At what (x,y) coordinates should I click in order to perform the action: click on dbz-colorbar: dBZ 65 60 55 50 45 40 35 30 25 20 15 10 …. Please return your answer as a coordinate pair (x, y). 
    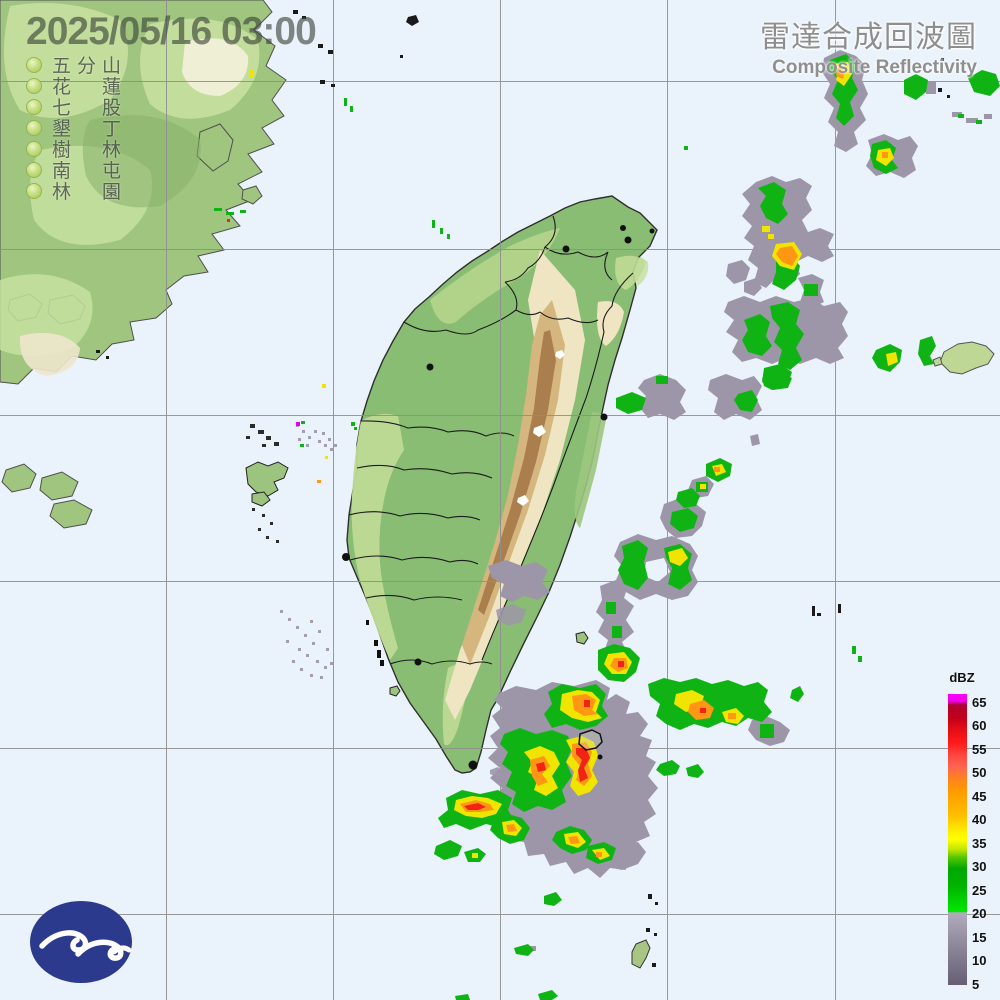
    Looking at the image, I should click on (964, 835).